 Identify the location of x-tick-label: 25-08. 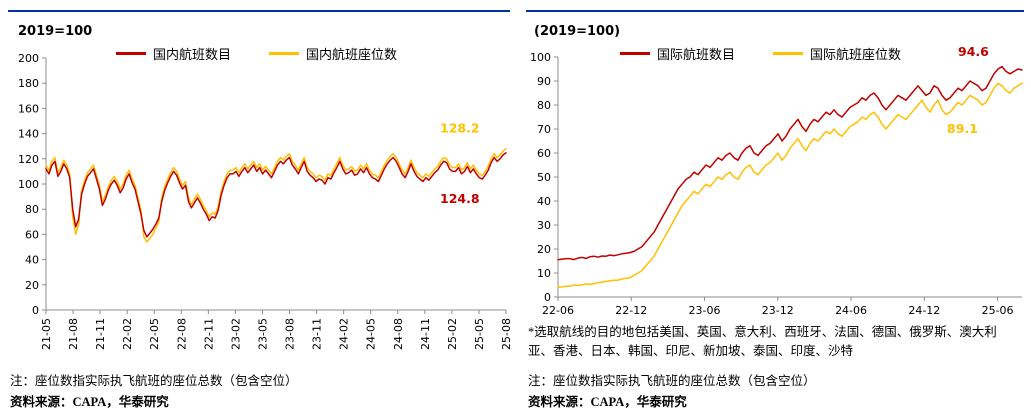
(505, 334).